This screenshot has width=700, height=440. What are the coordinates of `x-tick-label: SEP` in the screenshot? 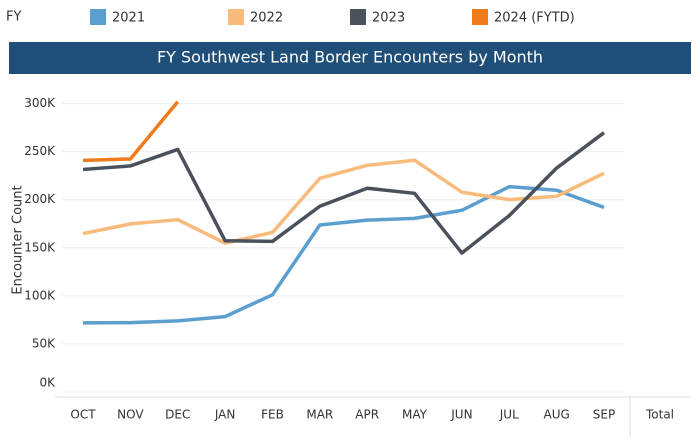 It's located at (604, 415).